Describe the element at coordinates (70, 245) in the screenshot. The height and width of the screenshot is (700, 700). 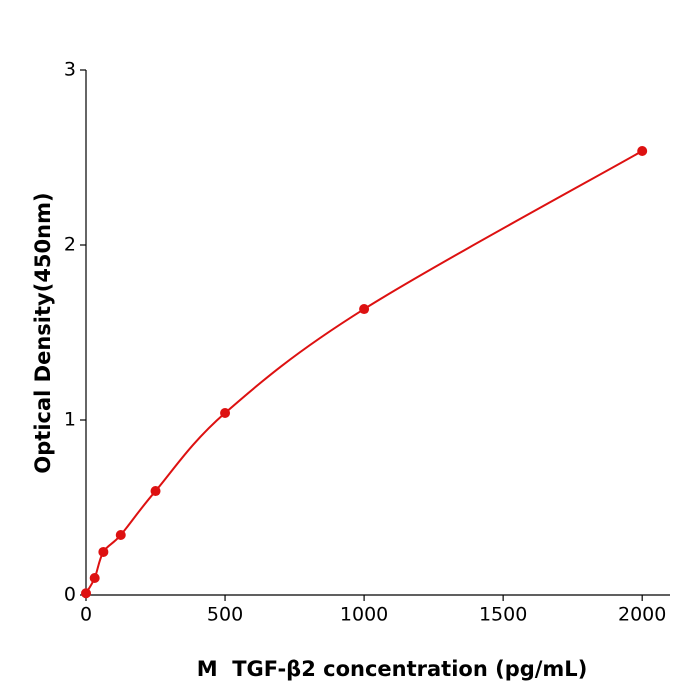
I see `y-tick-label: 2` at that location.